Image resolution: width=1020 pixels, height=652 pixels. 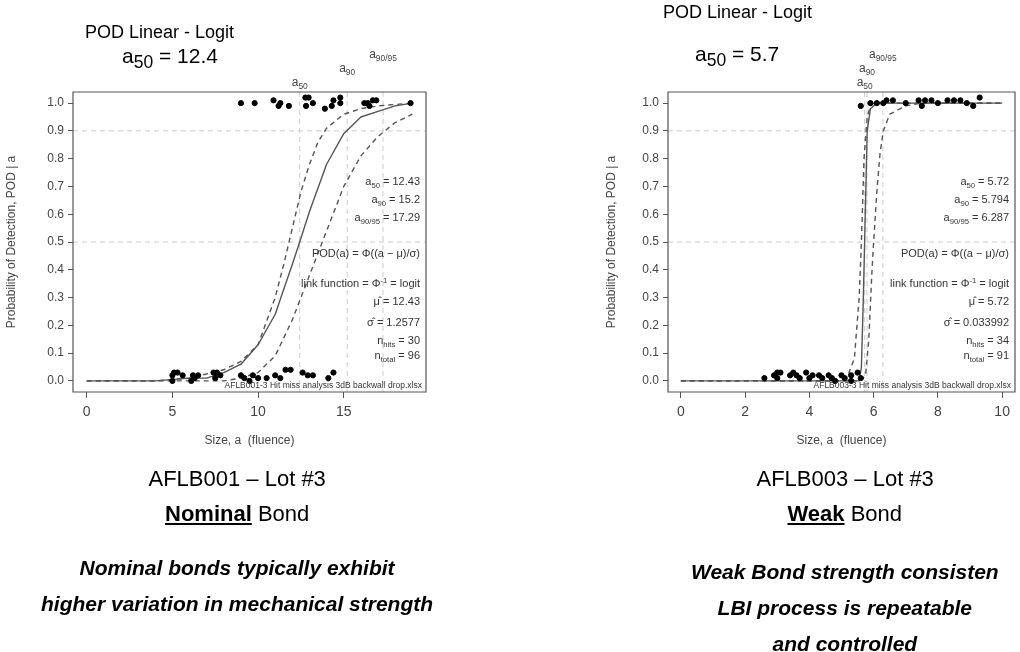 I want to click on x-tick-label: 6, so click(x=873, y=411).